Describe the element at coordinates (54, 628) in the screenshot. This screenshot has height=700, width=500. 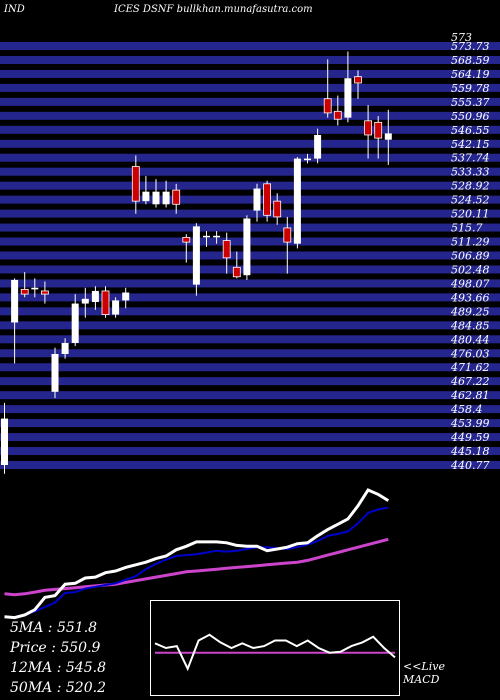
I see `stat-5ma: 5MA : 551.8` at that location.